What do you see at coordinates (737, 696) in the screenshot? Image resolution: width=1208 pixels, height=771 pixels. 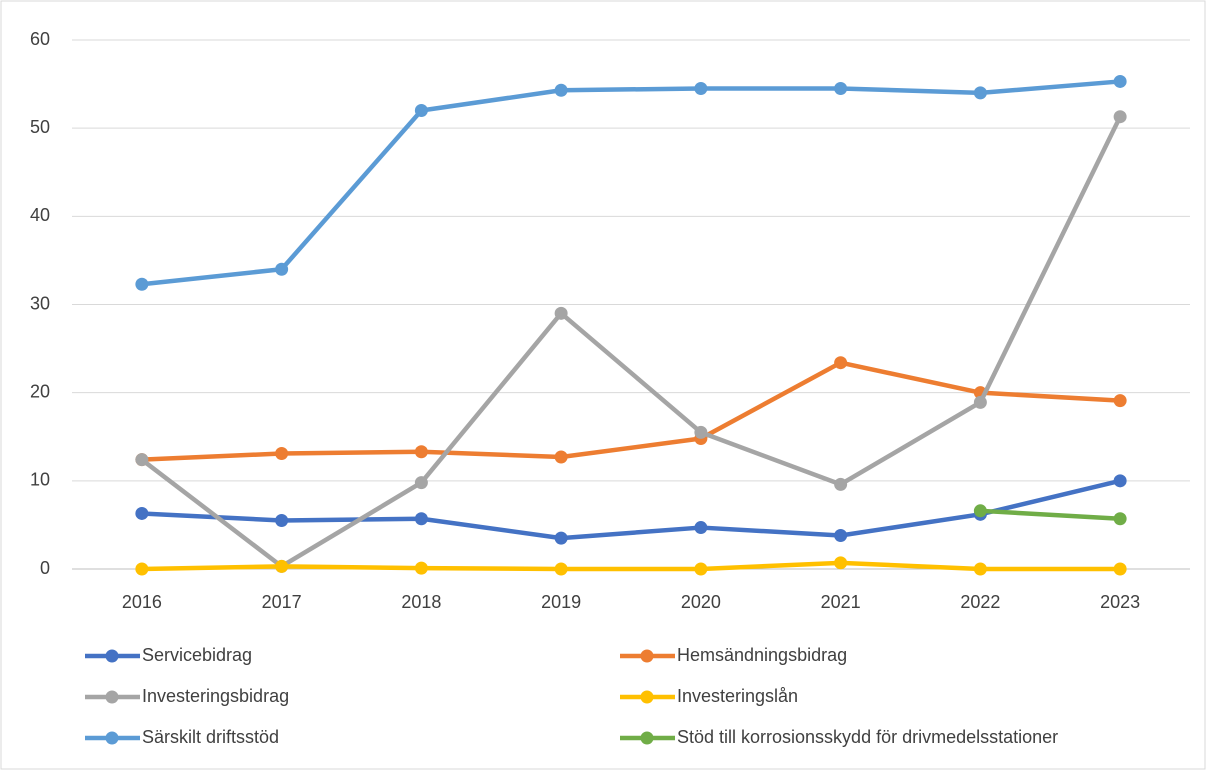 I see `legend-label: Investeringslån` at bounding box center [737, 696].